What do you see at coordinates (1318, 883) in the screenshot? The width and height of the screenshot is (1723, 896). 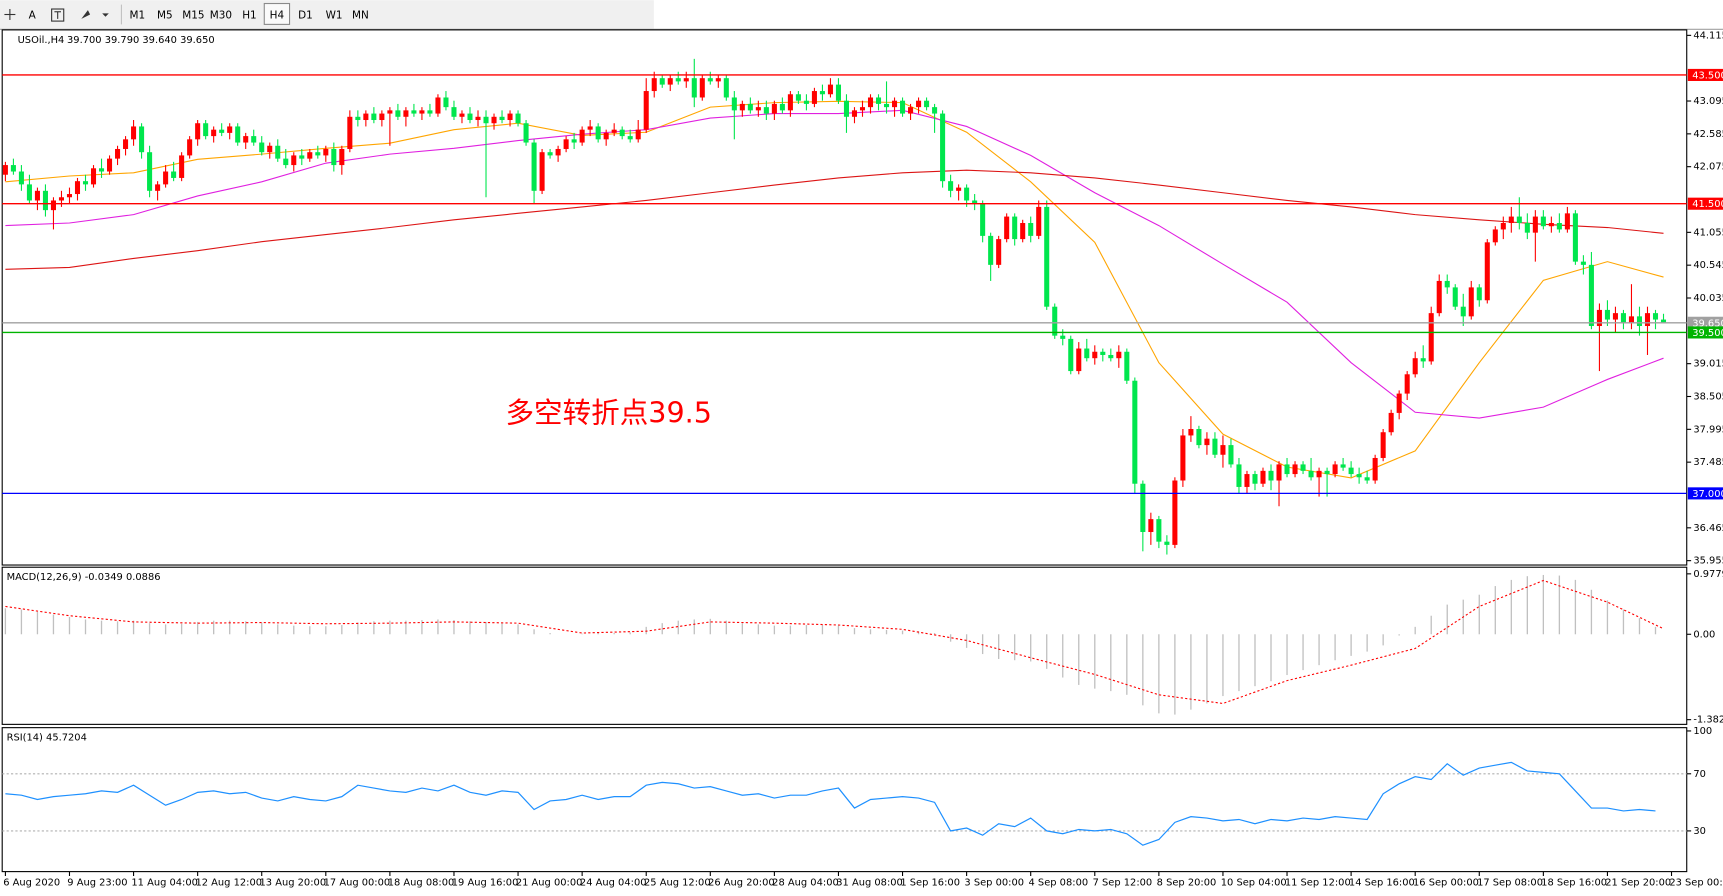 I see `x-tick-label: 11 Sep 12:00` at bounding box center [1318, 883].